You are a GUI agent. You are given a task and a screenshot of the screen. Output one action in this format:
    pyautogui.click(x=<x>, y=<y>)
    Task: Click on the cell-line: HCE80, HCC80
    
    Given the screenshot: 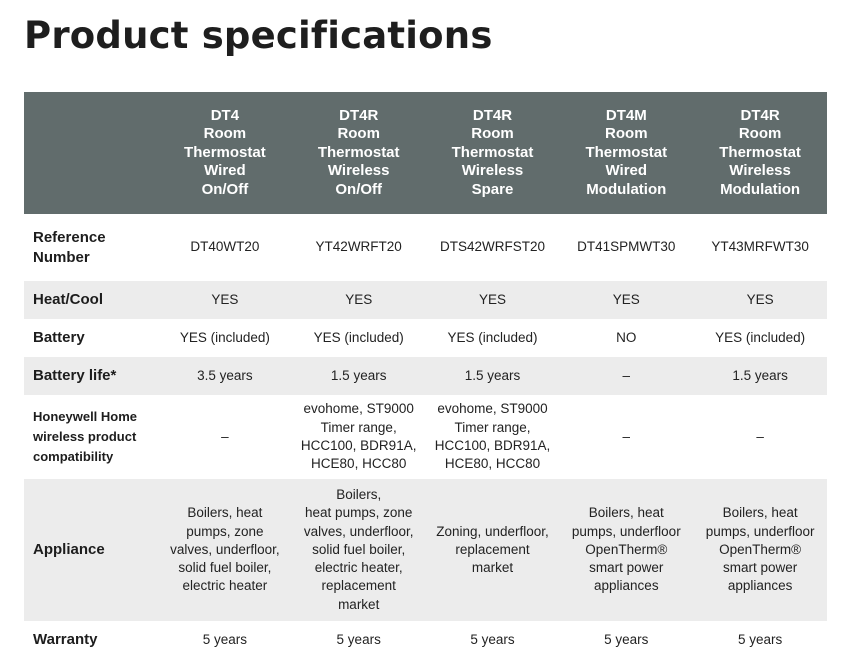 What is the action you would take?
    pyautogui.click(x=492, y=464)
    